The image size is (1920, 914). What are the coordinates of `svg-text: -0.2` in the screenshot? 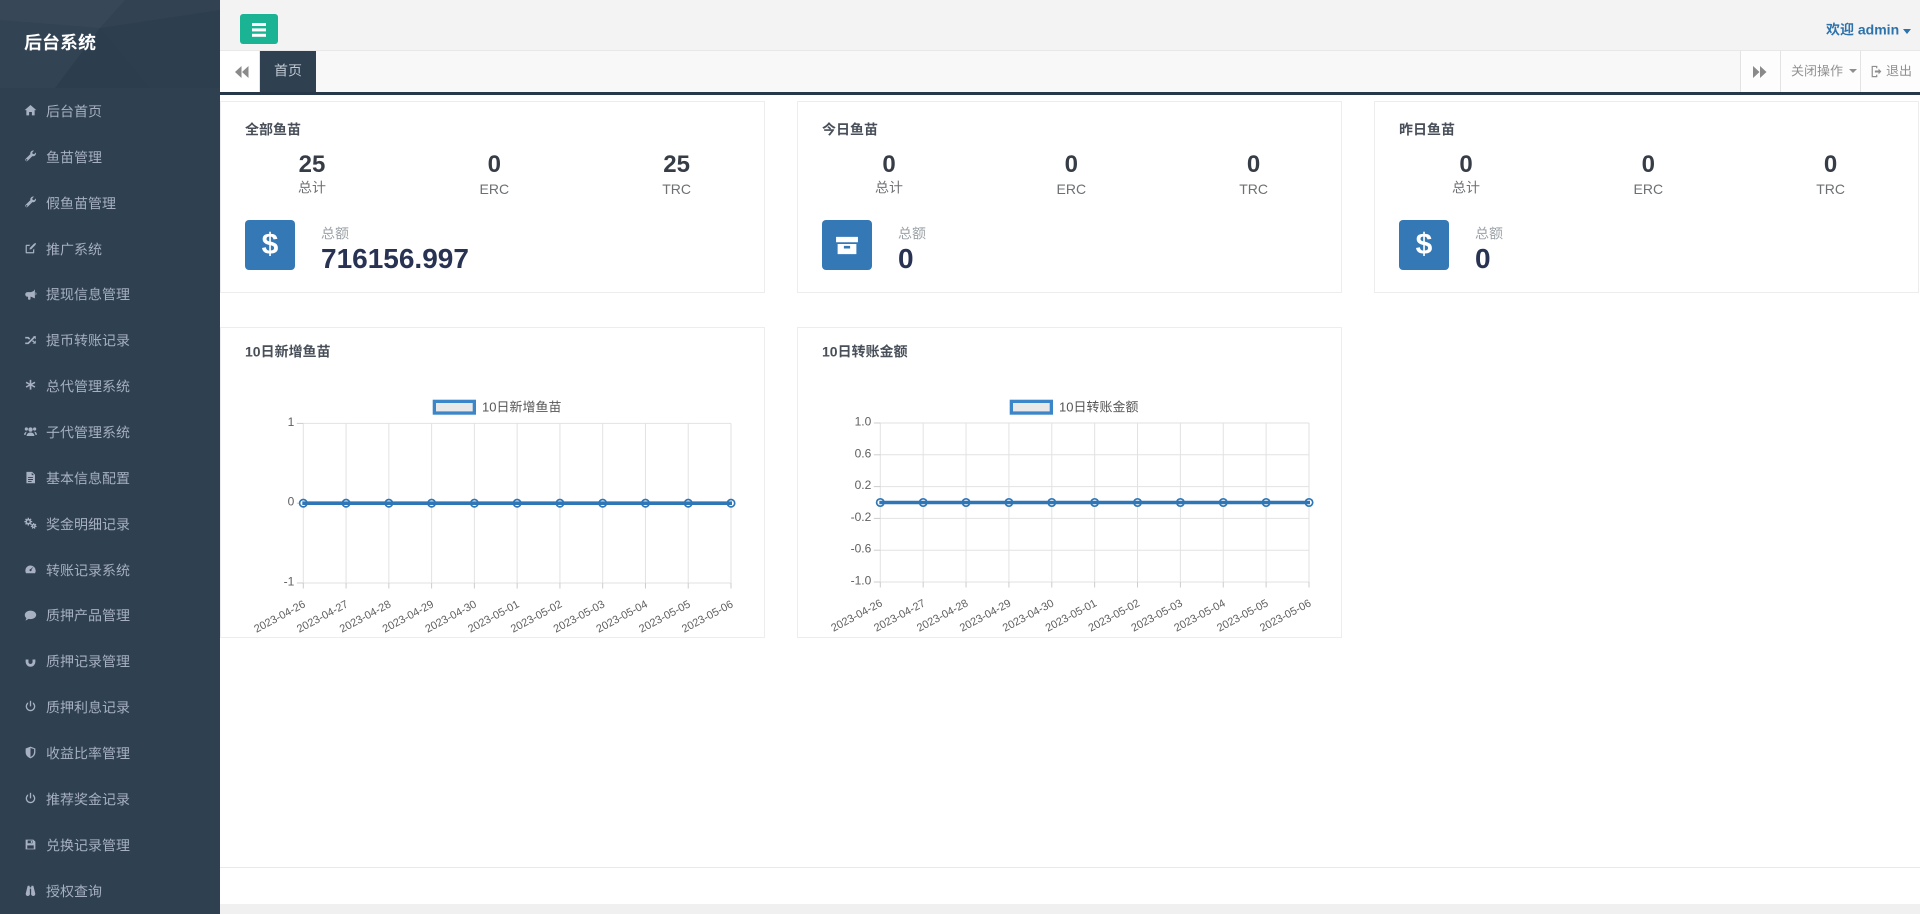 It's located at (861, 517).